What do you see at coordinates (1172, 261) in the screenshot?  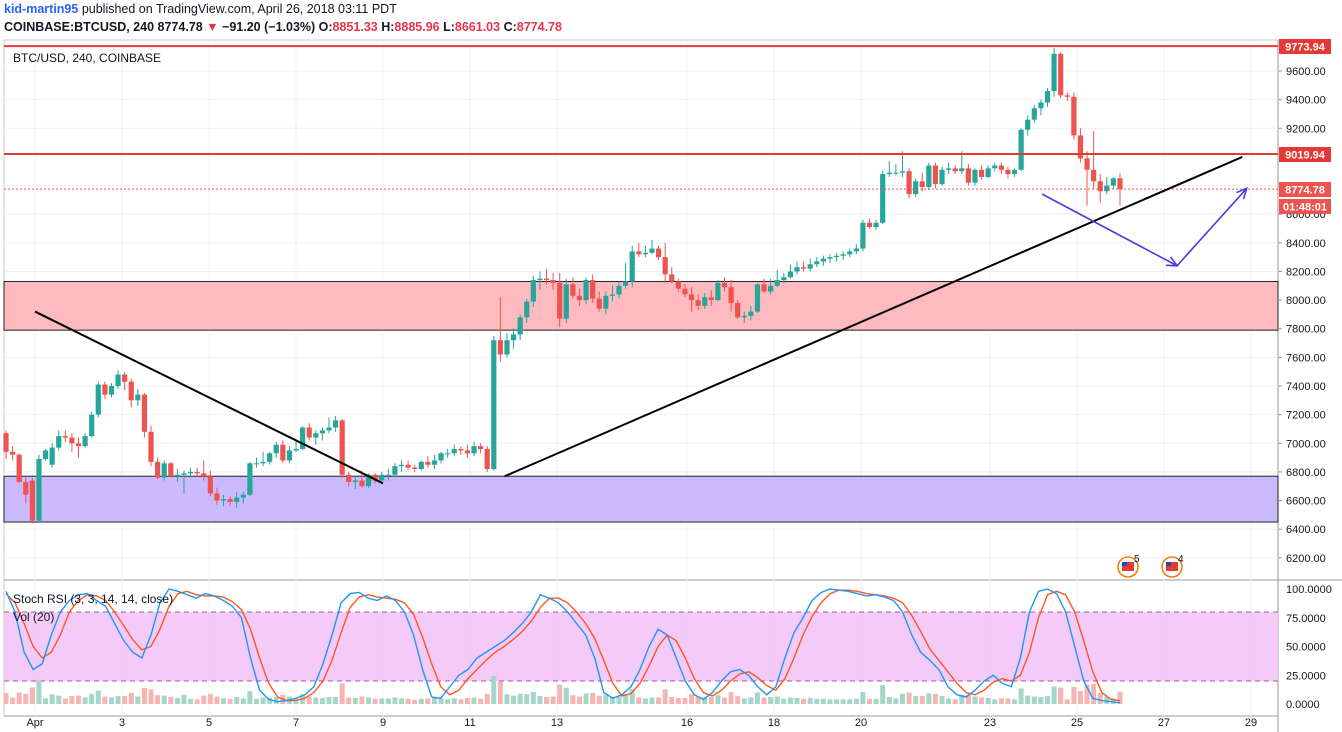 I see `forecast-arrowhead-down` at bounding box center [1172, 261].